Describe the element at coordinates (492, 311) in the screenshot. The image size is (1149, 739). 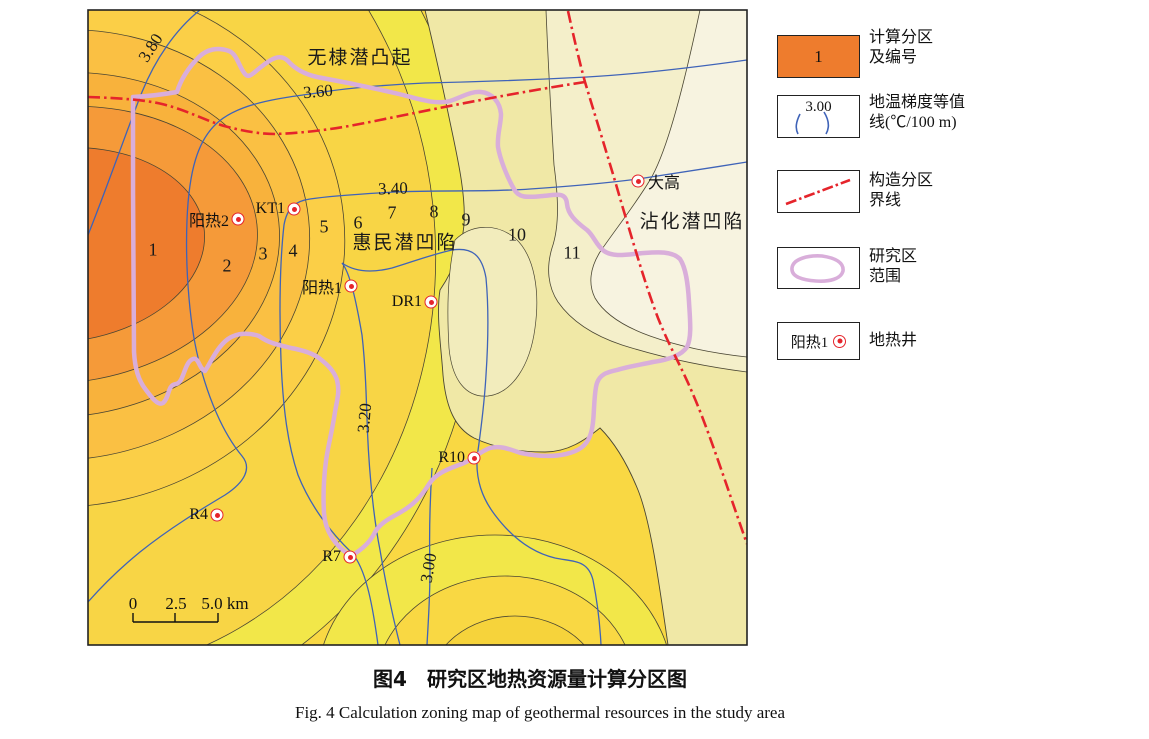
I see `pocket-pale-core` at that location.